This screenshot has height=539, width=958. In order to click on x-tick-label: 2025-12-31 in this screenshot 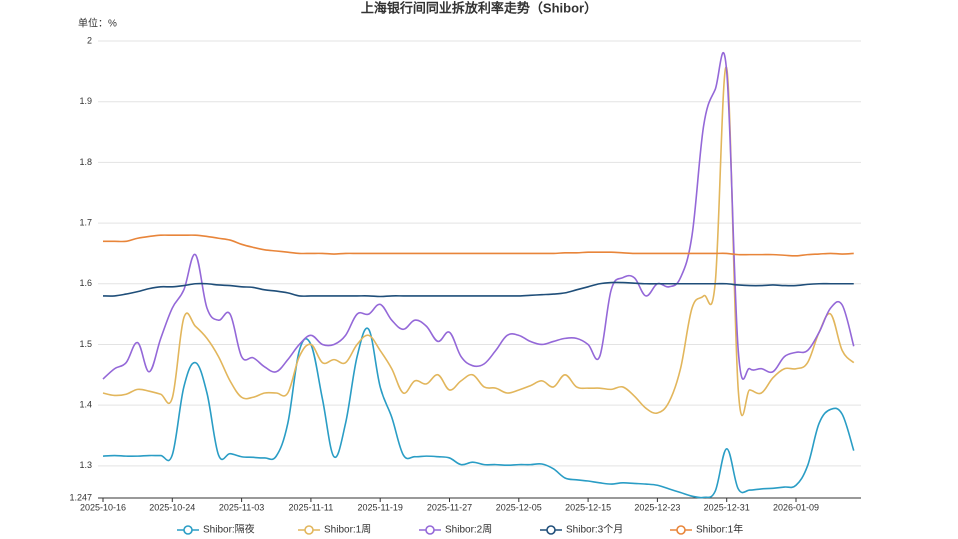, I will do `click(727, 507)`.